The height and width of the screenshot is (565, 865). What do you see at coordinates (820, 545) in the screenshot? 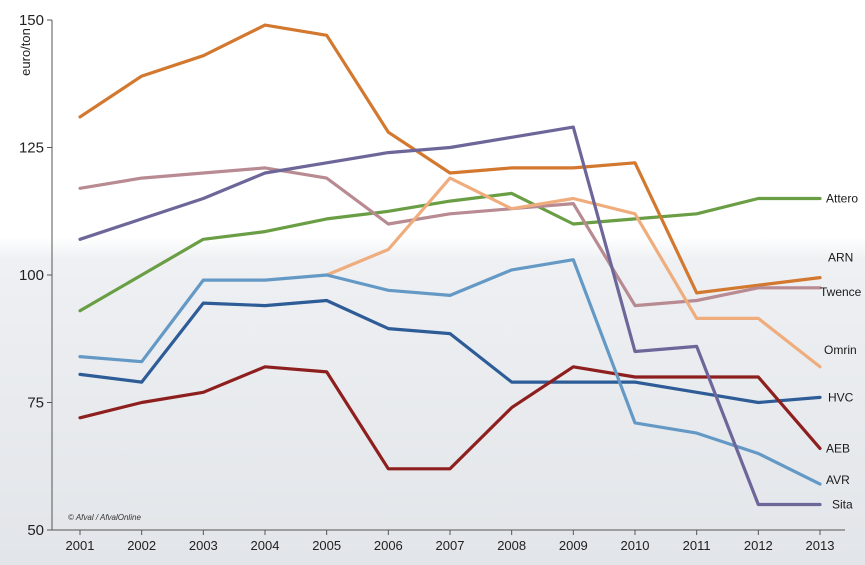
I see `x-tick-label: 2013` at bounding box center [820, 545].